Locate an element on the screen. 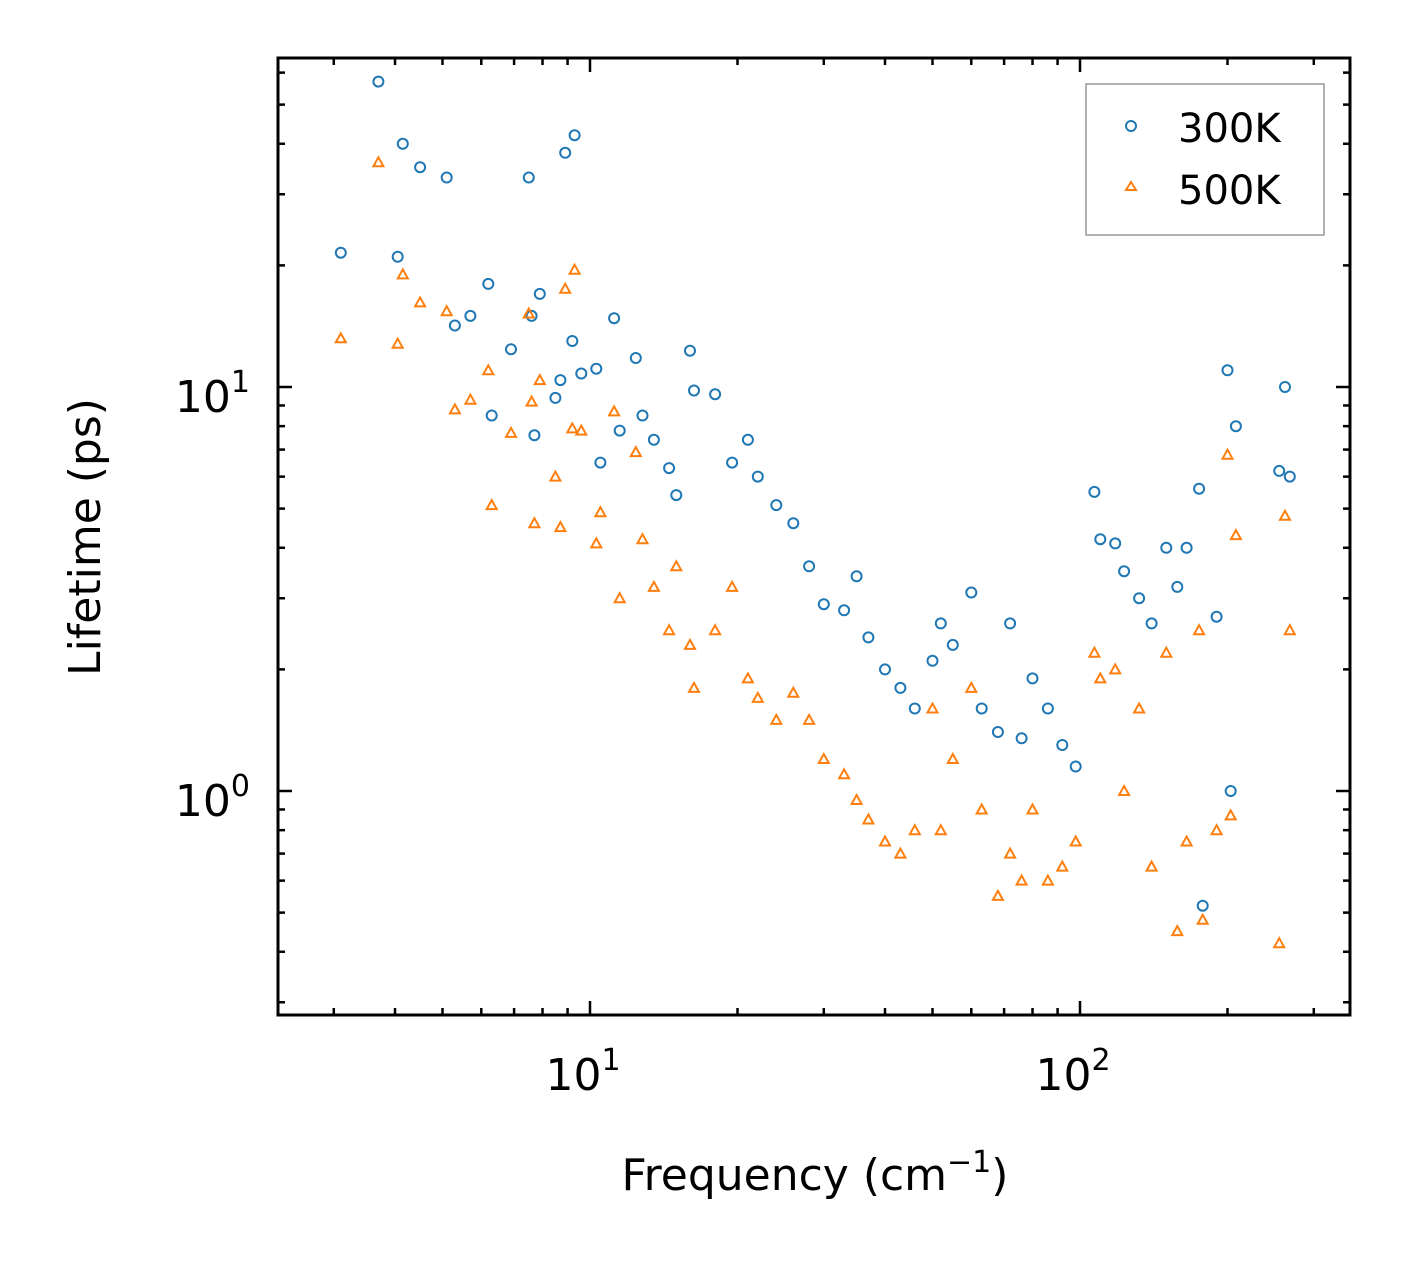 This screenshot has height=1265, width=1408. svg-text: 10² is located at coordinates (1072, 1072).